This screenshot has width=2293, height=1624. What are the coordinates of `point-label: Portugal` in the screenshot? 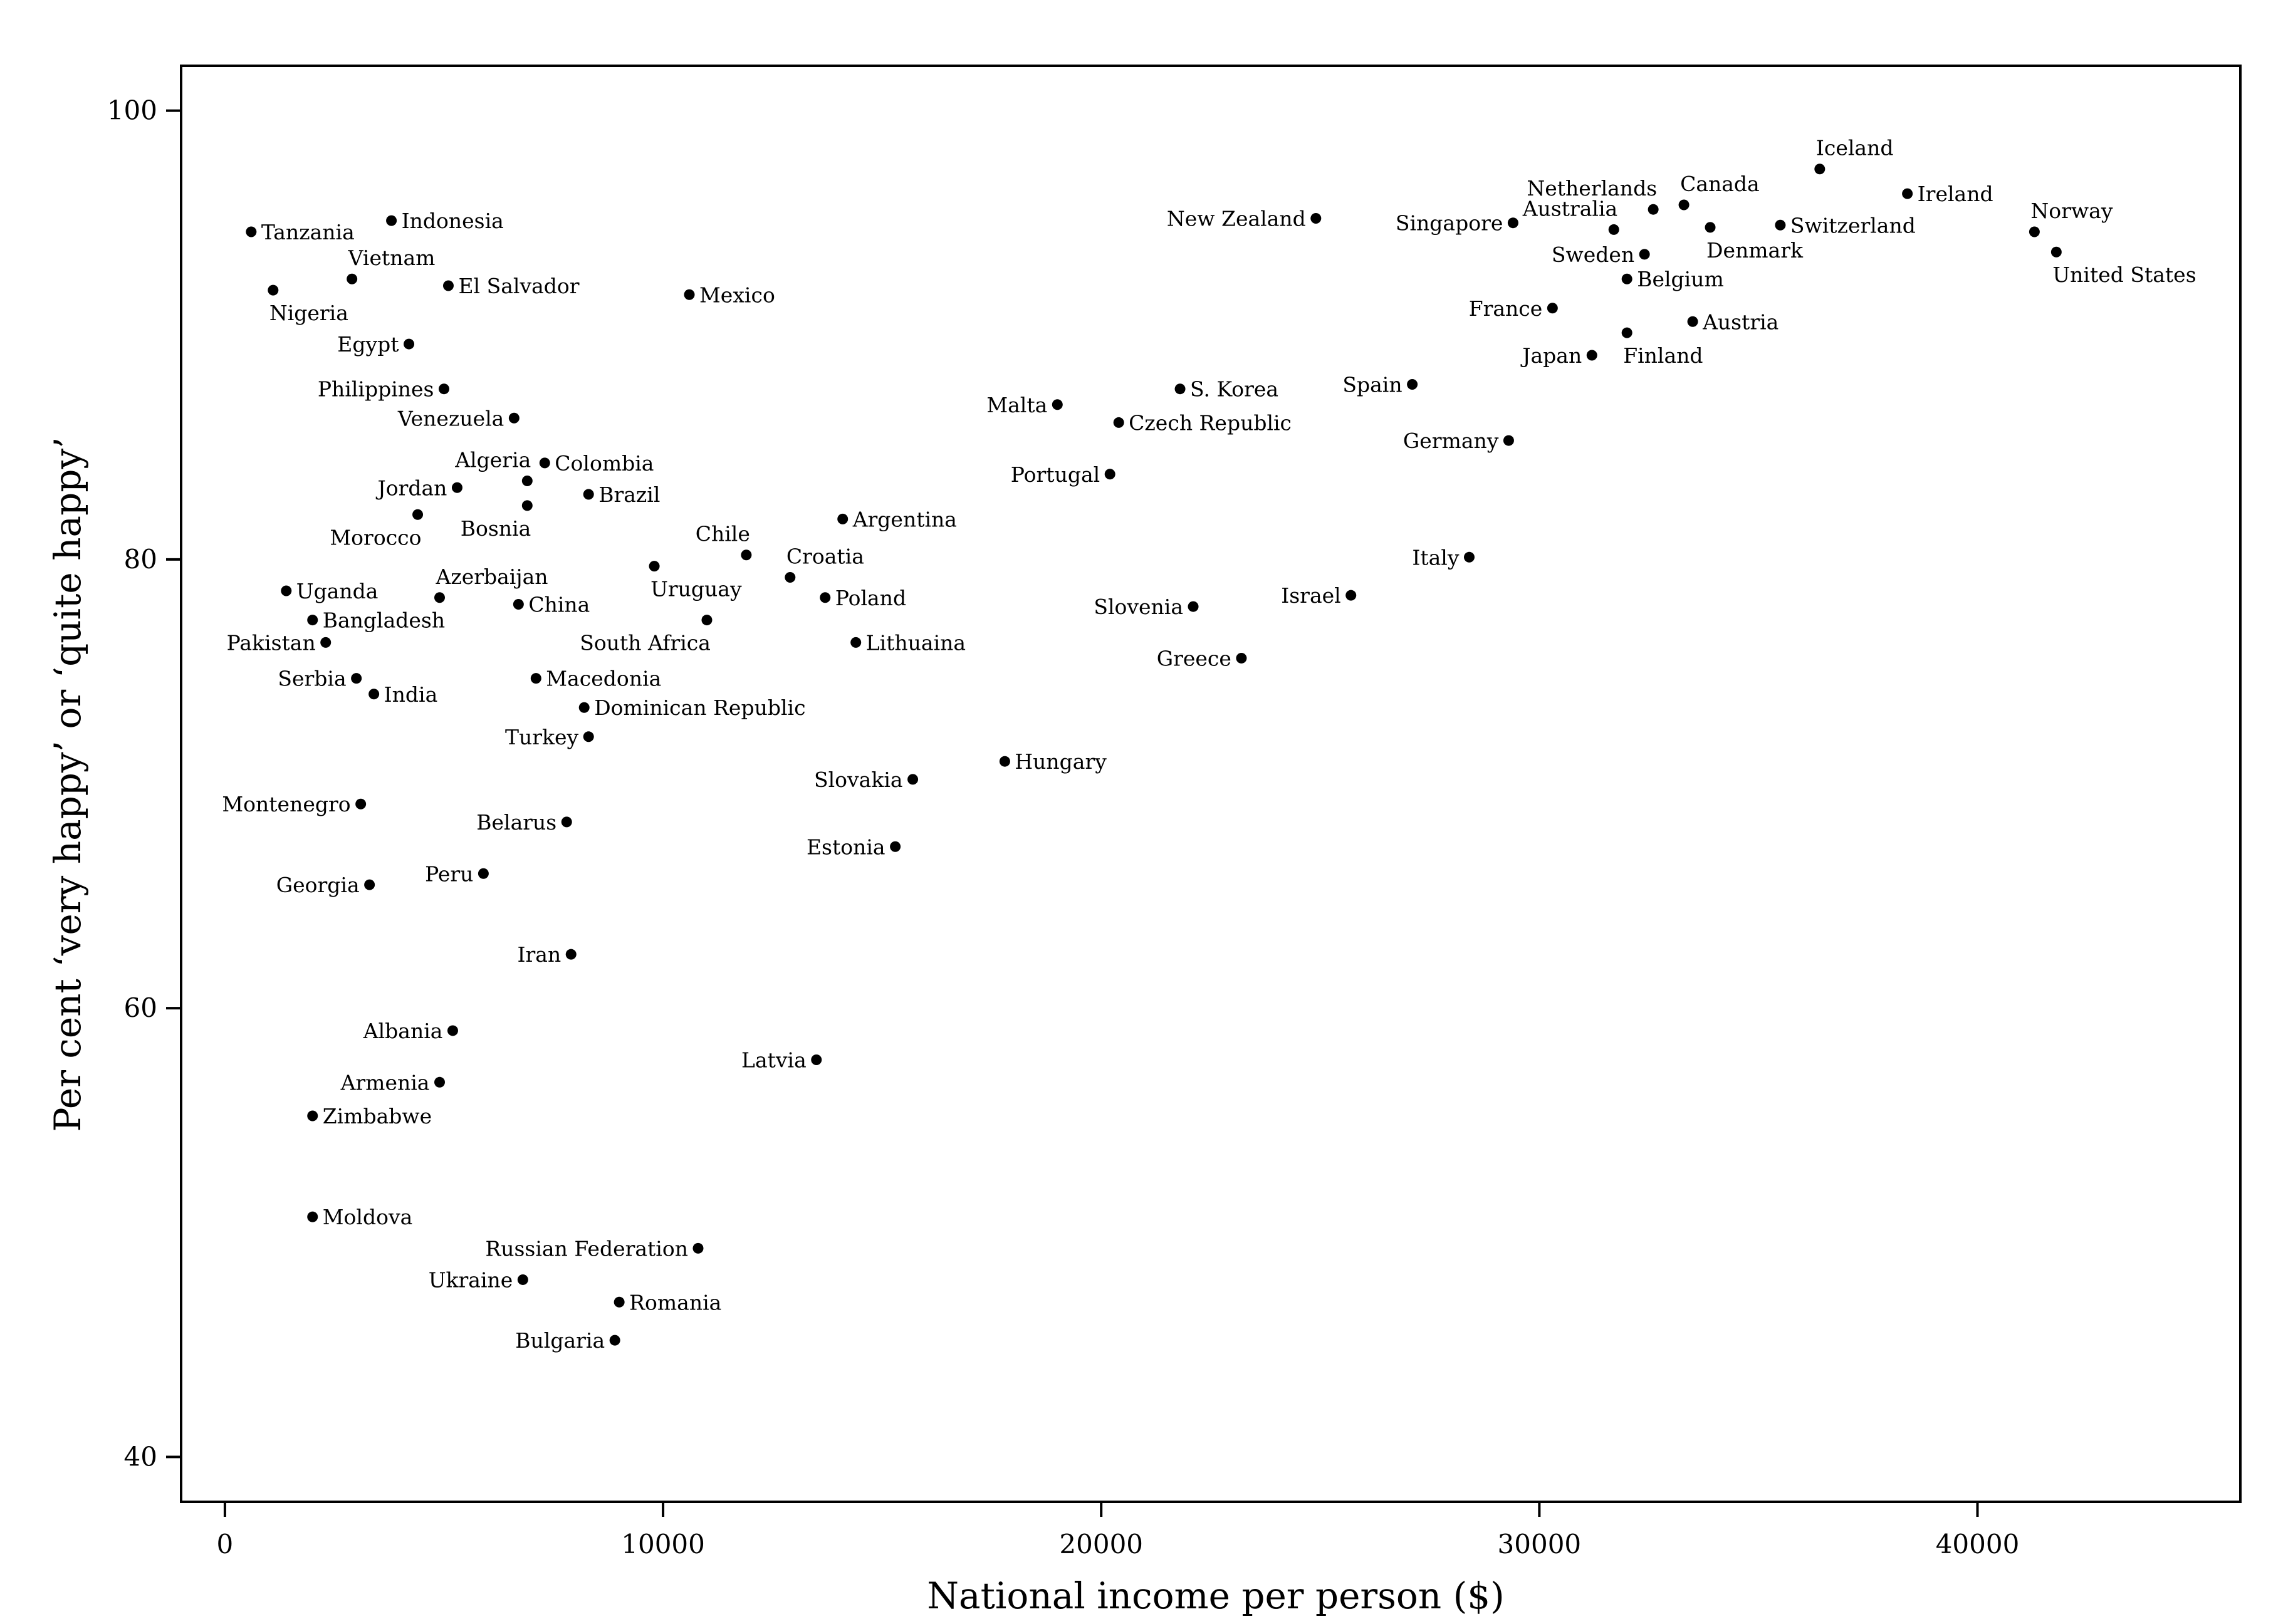 It's located at (1055, 475).